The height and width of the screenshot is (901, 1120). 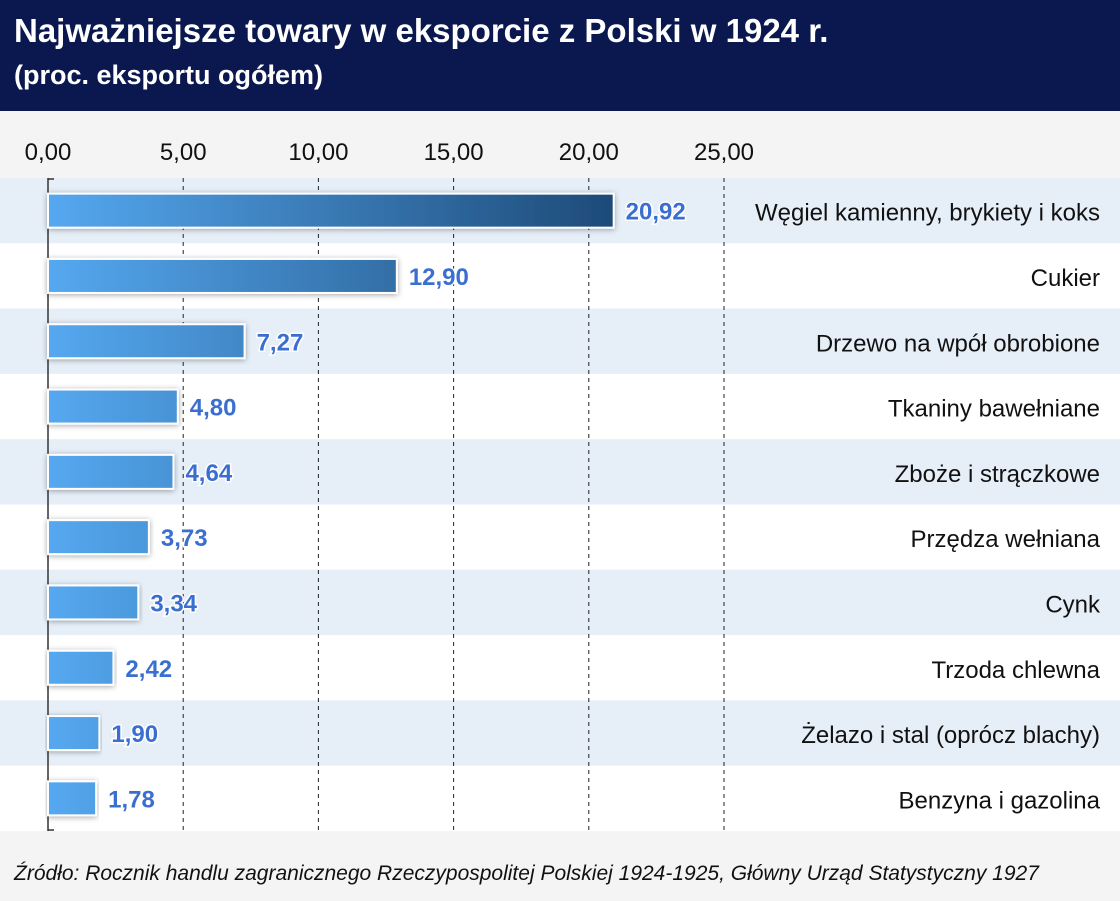 What do you see at coordinates (183, 152) in the screenshot?
I see `tick-label: 5,00` at bounding box center [183, 152].